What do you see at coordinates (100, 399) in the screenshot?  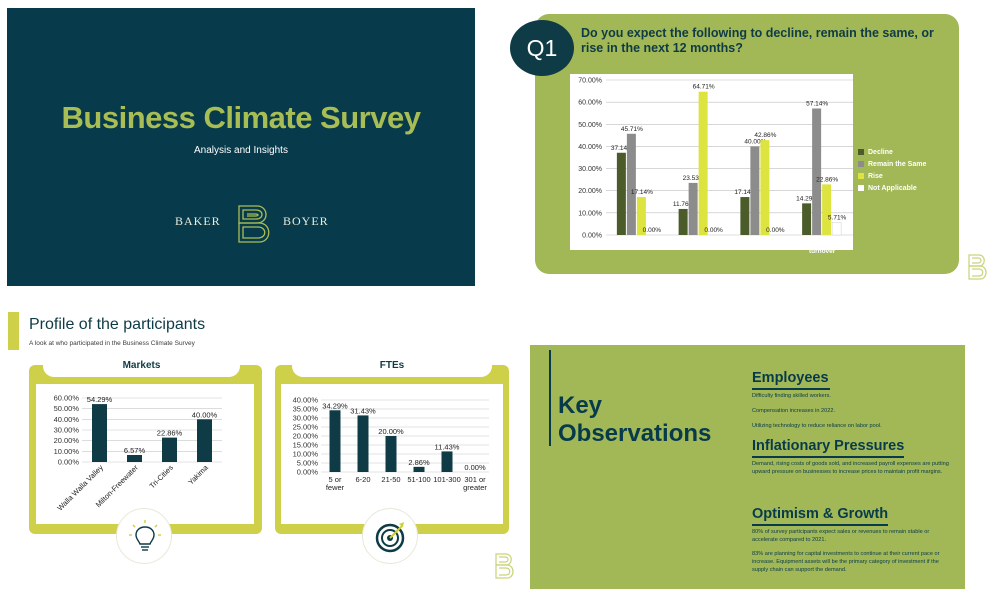 I see `data-label: 54.29%` at bounding box center [100, 399].